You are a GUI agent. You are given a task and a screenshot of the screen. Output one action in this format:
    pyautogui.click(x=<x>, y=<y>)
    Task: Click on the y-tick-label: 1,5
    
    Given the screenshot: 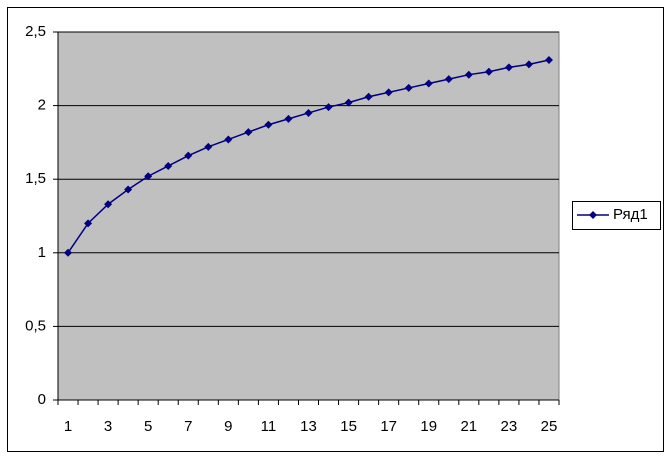 What is the action you would take?
    pyautogui.click(x=35, y=178)
    